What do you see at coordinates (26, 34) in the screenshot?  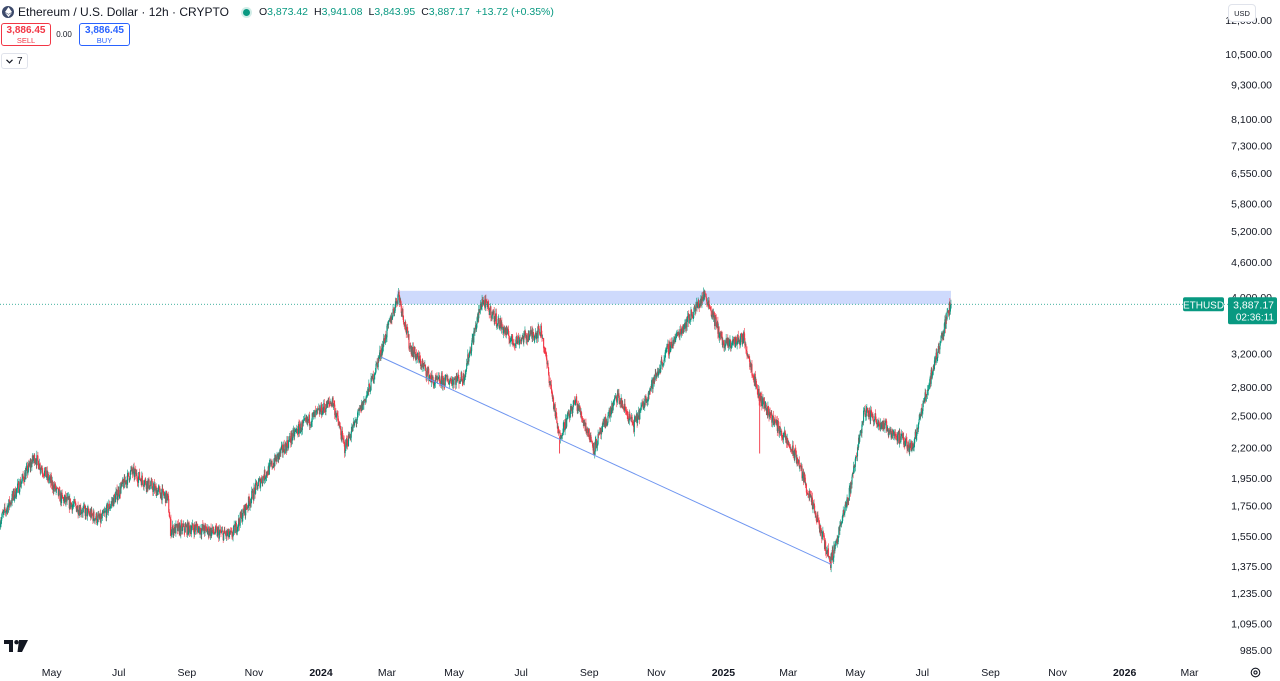 I see `sell-button: 3,886.45 SELL` at bounding box center [26, 34].